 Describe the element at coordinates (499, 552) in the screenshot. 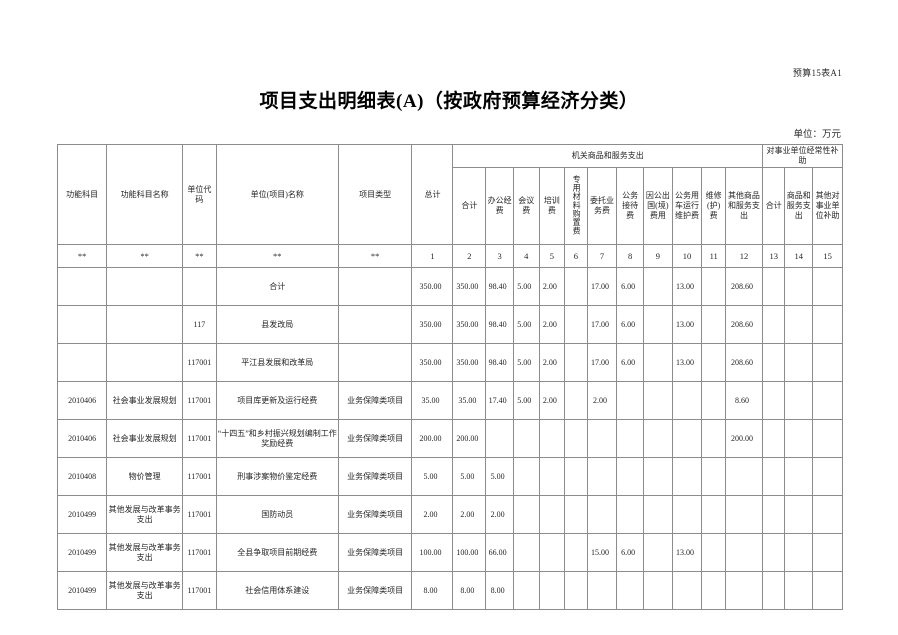

I see `cell-office: 66.00` at that location.